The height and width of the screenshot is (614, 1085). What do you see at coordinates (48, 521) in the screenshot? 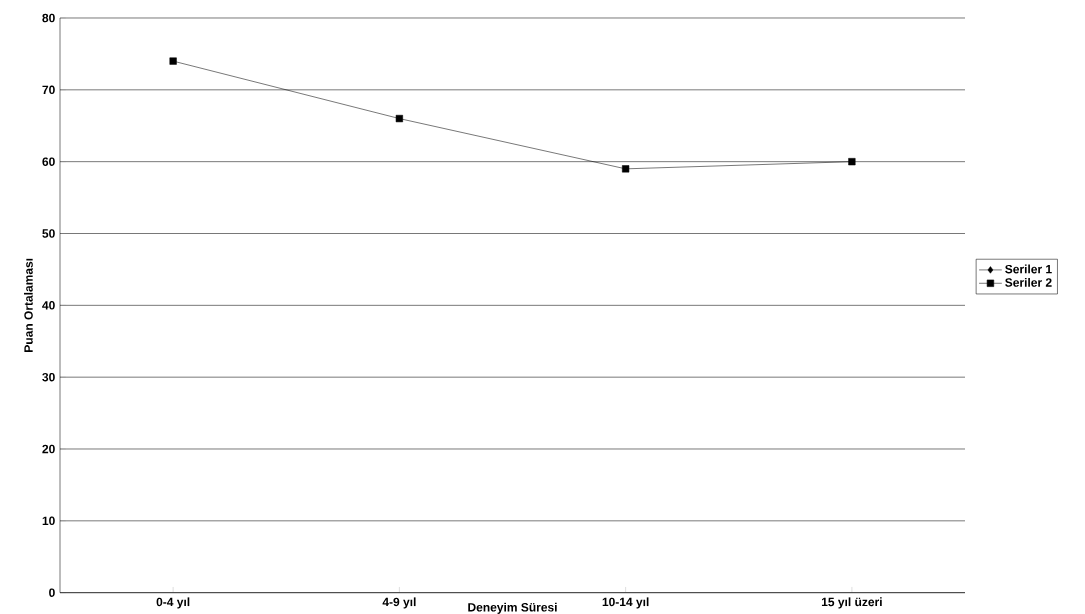
I see `y-tick-label: 10` at bounding box center [48, 521].